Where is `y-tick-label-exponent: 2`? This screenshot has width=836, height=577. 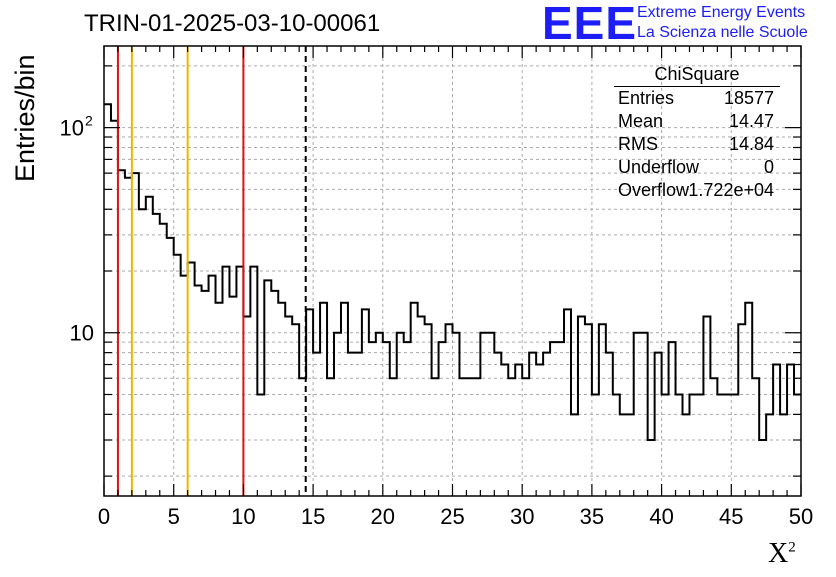
y-tick-label-exponent: 2 is located at coordinates (89, 121).